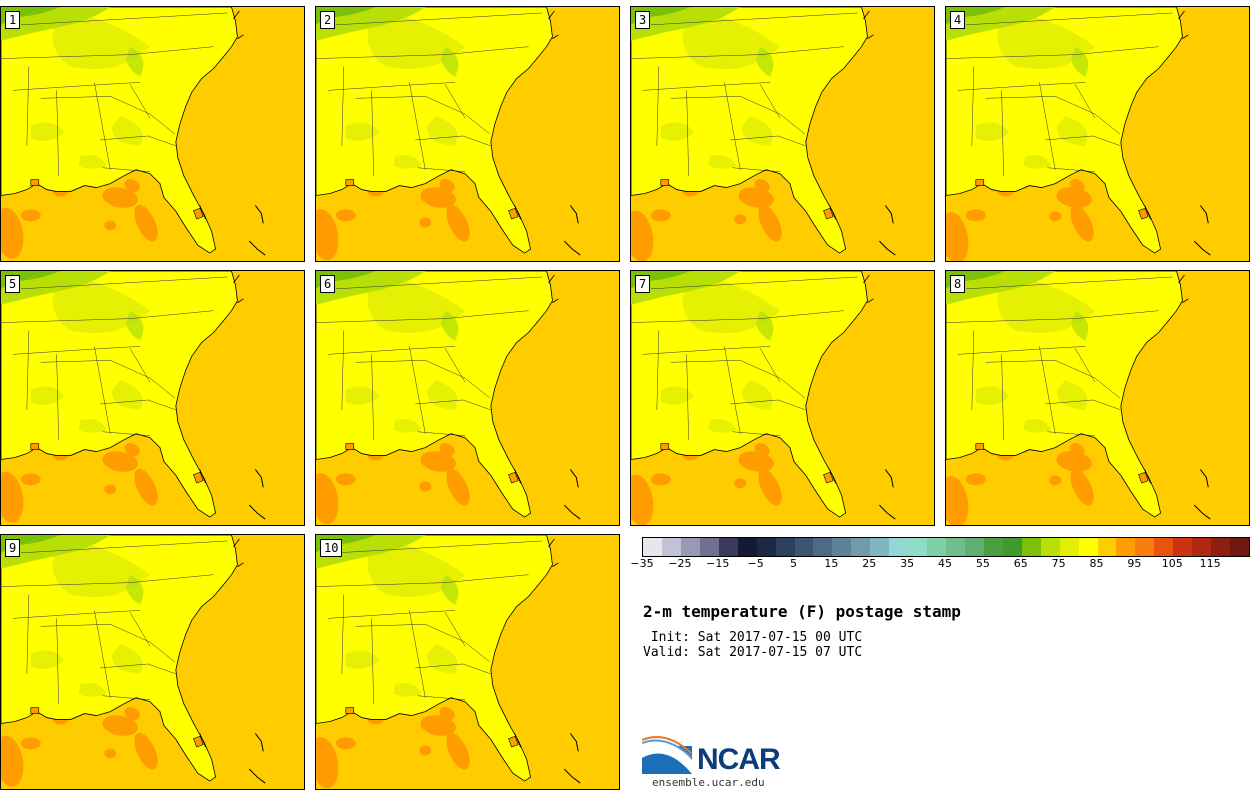  What do you see at coordinates (718, 563) in the screenshot?
I see `colorbar-tick-label: −15` at bounding box center [718, 563].